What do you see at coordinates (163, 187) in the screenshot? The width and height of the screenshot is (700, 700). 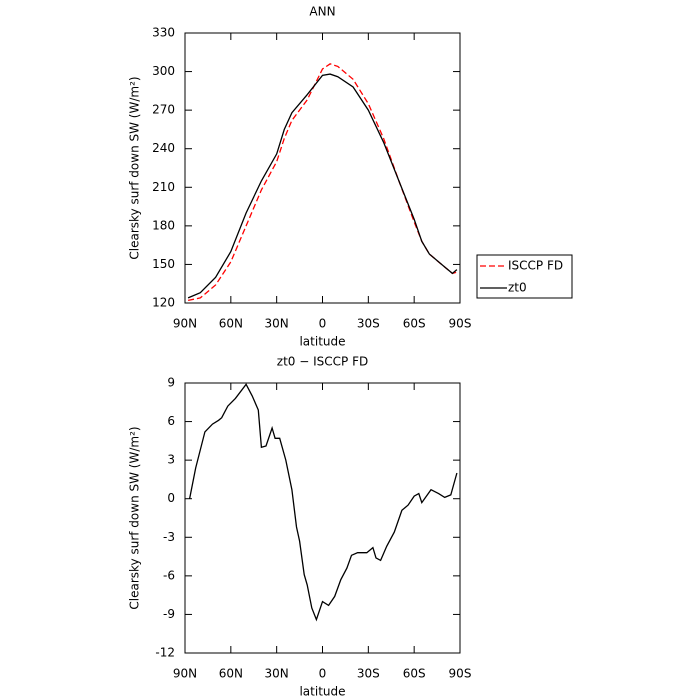 I see `y-tick-label: 210` at bounding box center [163, 187].